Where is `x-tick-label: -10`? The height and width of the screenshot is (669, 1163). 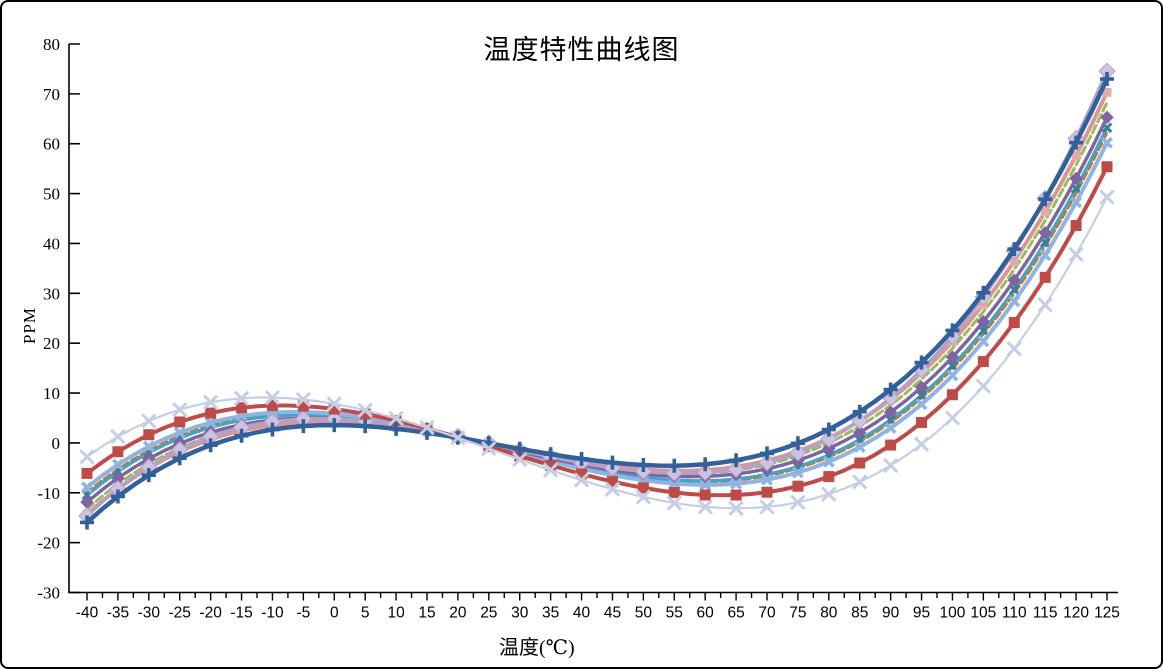 x-tick-label: -10 is located at coordinates (272, 613).